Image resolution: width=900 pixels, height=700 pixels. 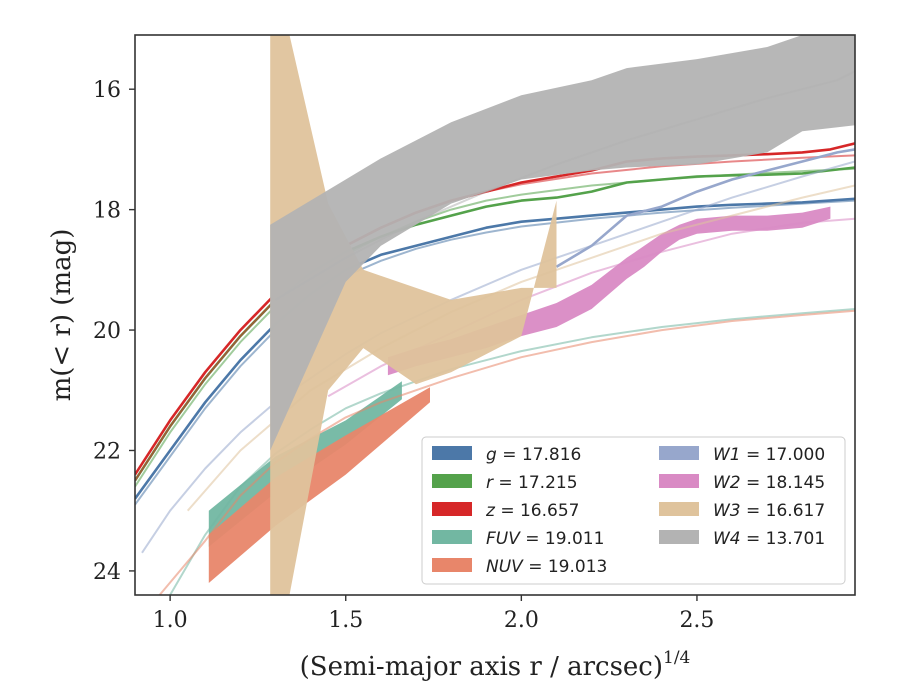 What do you see at coordinates (170, 620) in the screenshot?
I see `x-tick-label: 1.0` at bounding box center [170, 620].